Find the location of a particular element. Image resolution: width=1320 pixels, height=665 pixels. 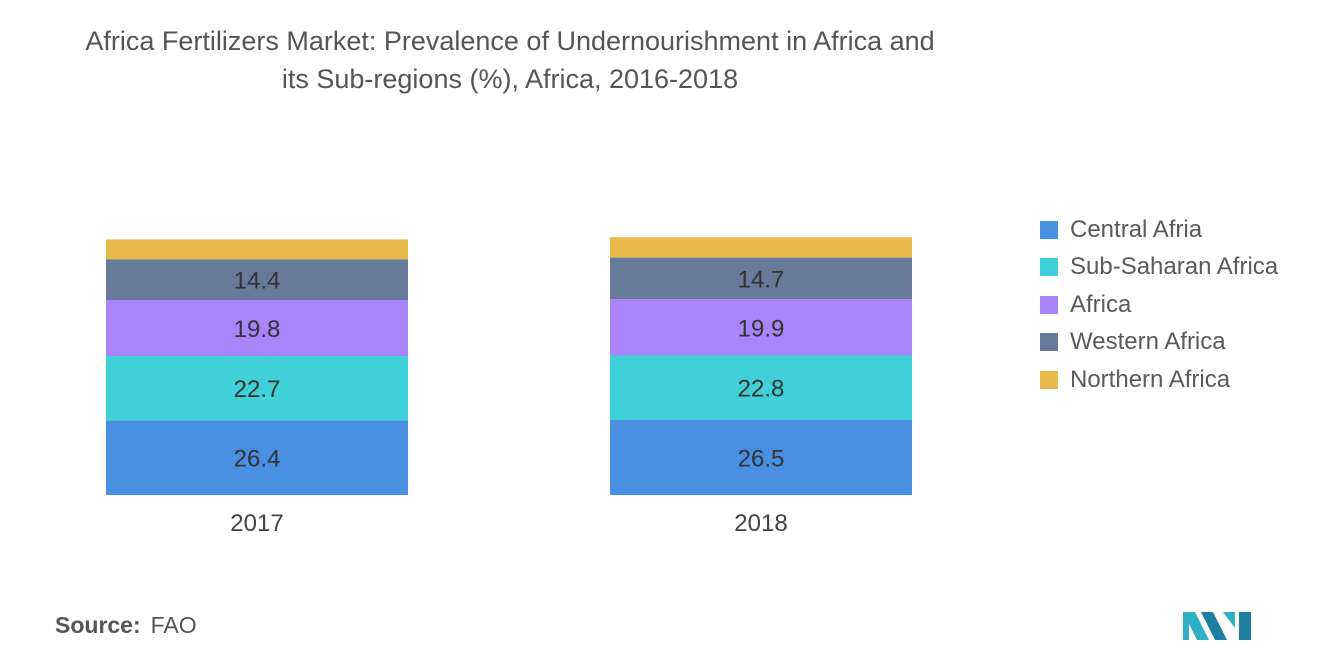

legend-item-central-afria: Central Afria is located at coordinates (1159, 230).